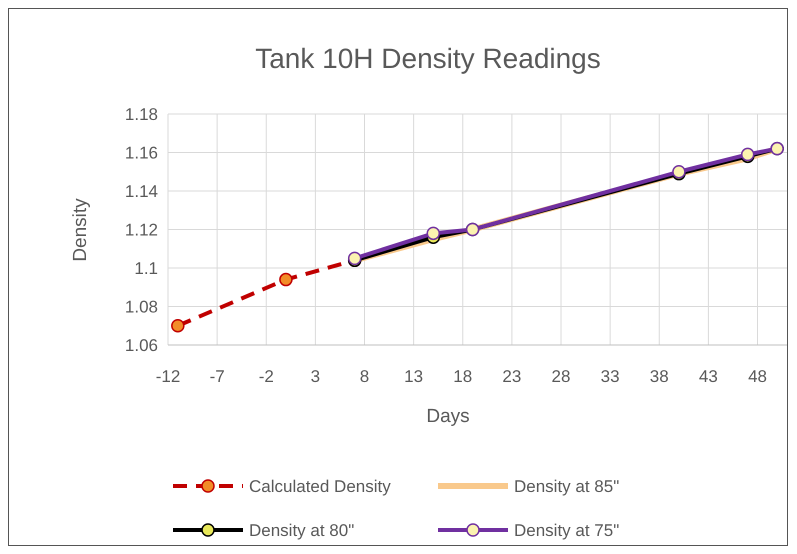  What do you see at coordinates (217, 376) in the screenshot?
I see `x-tick-label: -7` at bounding box center [217, 376].